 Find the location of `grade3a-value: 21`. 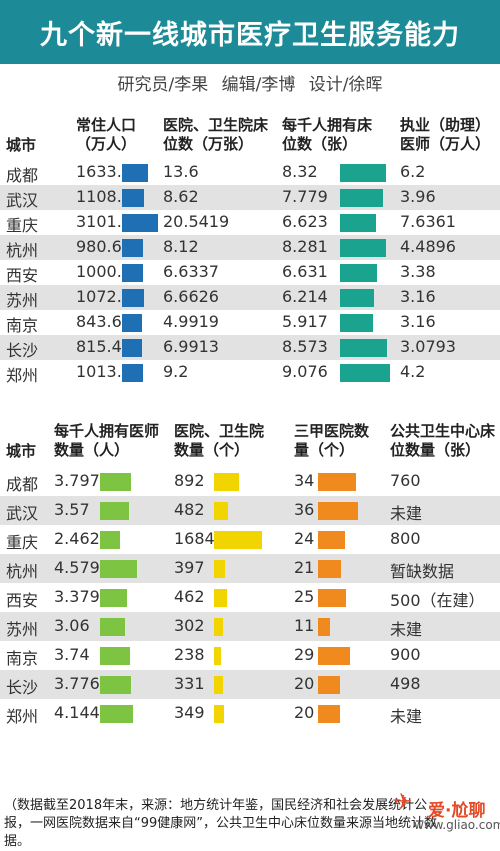

grade3a-value: 21 is located at coordinates (304, 567).